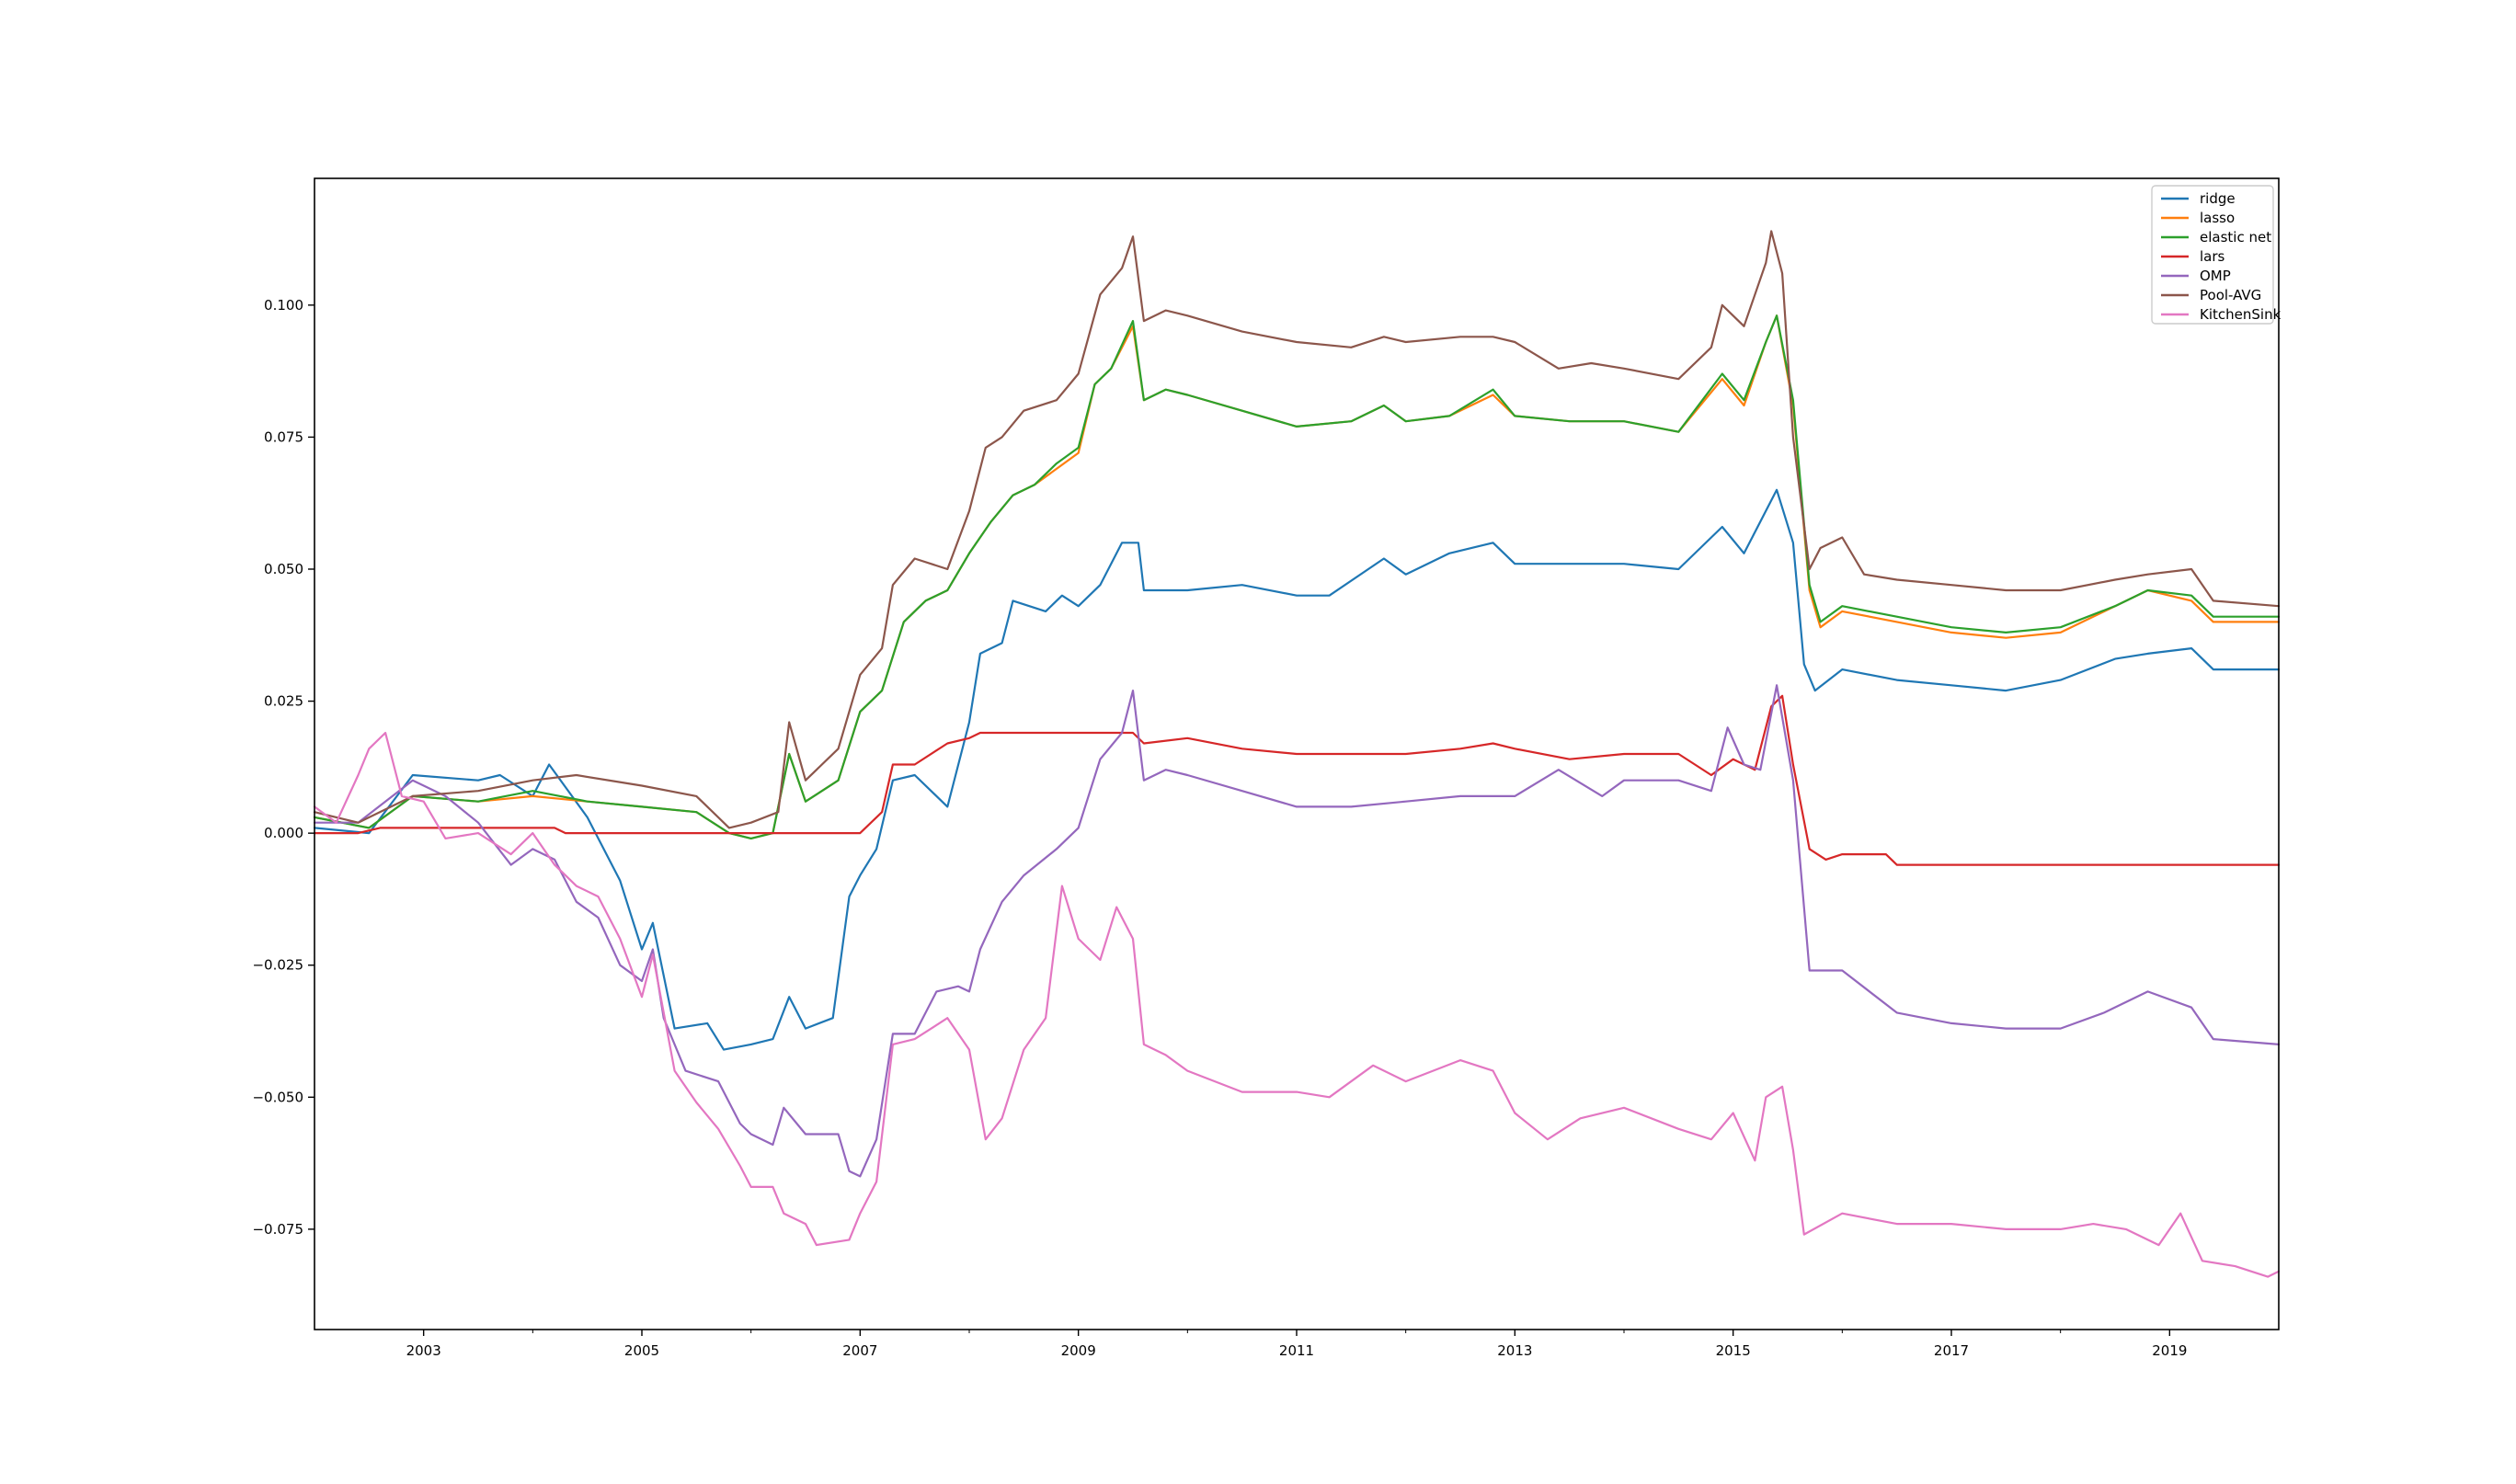 The height and width of the screenshot is (1484, 2516). Describe the element at coordinates (2169, 1350) in the screenshot. I see `x-tick-label: 2019` at that location.